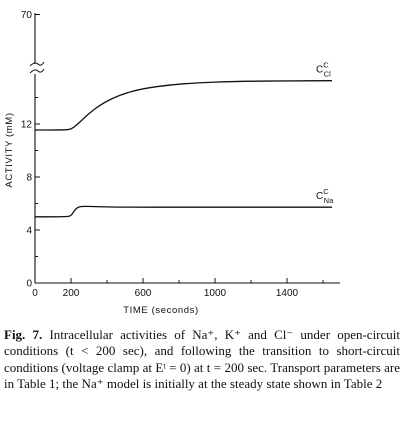 The width and height of the screenshot is (404, 421). What do you see at coordinates (29, 284) in the screenshot?
I see `y-tick-label: 0` at bounding box center [29, 284].